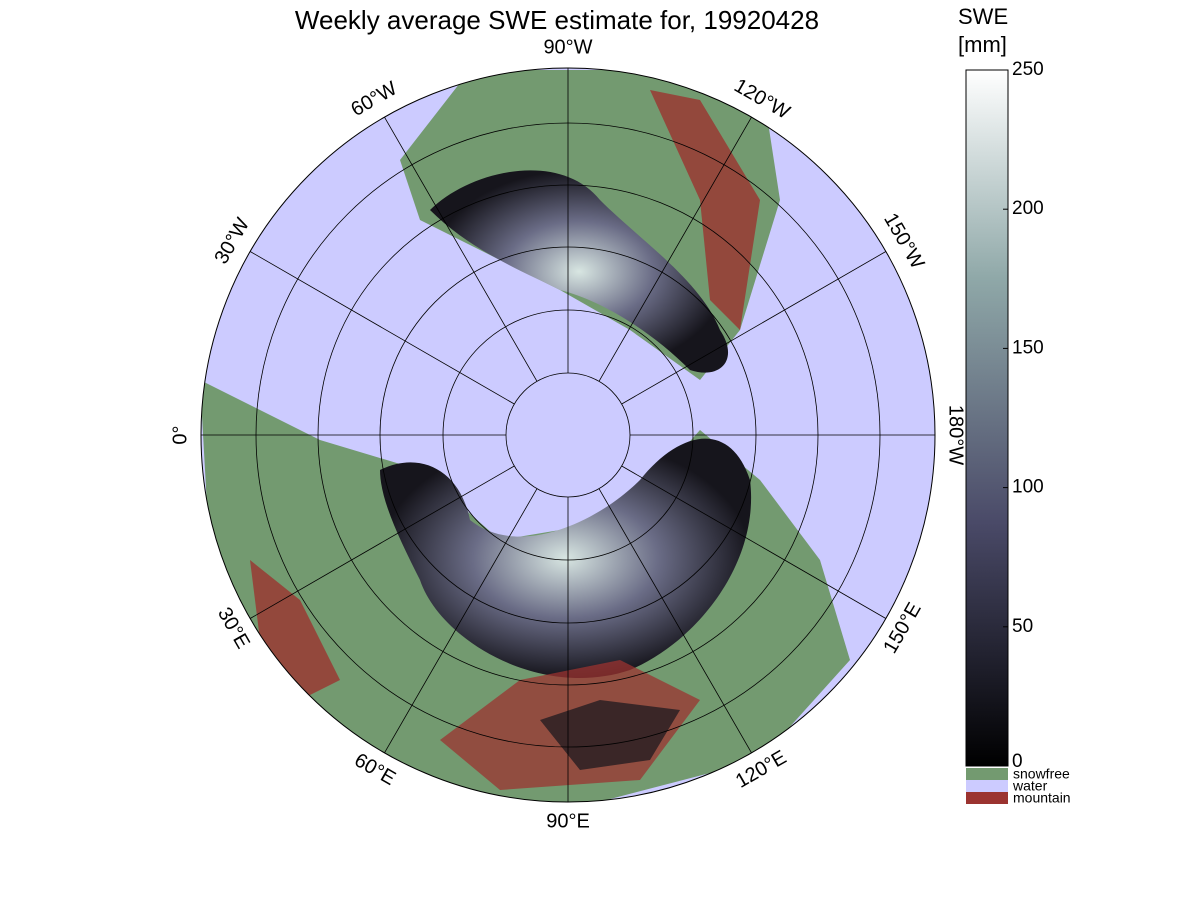 The image size is (1201, 901). What do you see at coordinates (983, 16) in the screenshot?
I see `colorbar-title: SWE` at bounding box center [983, 16].